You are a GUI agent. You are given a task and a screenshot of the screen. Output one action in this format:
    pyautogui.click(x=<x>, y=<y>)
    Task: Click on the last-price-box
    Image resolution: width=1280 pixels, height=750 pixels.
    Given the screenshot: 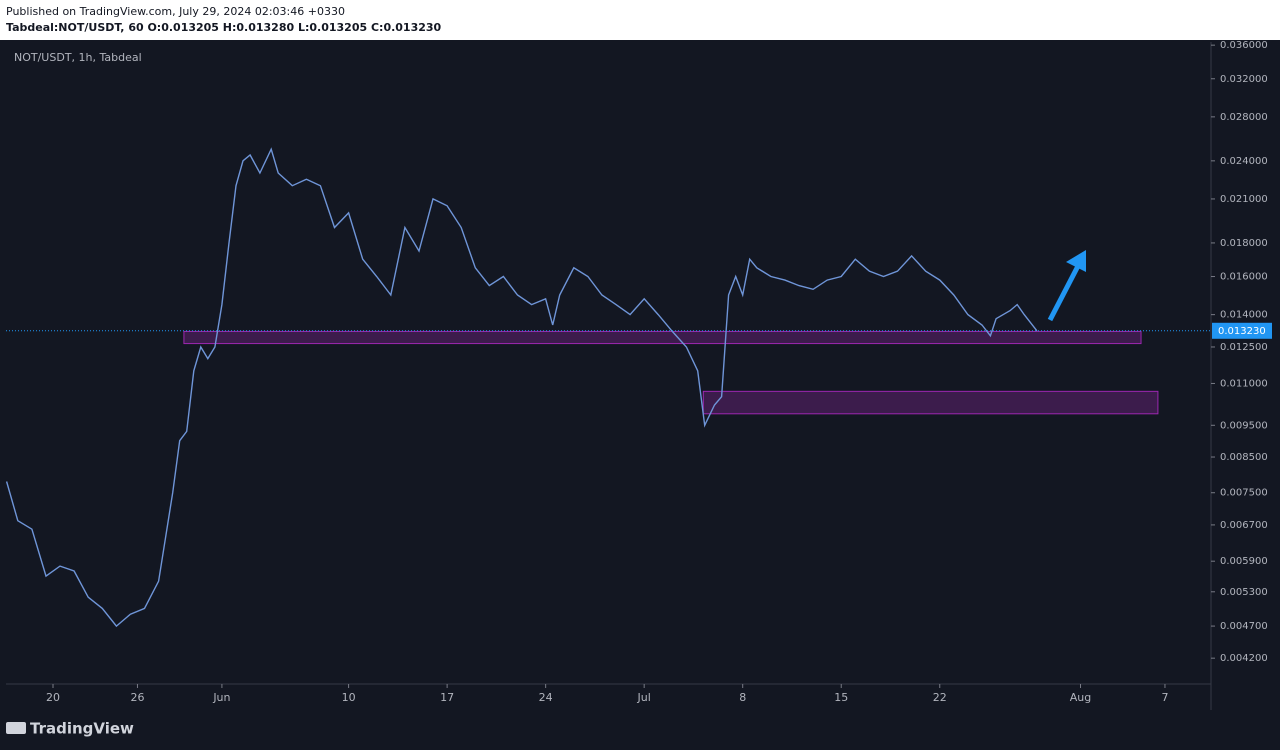 What is the action you would take?
    pyautogui.click(x=1242, y=330)
    